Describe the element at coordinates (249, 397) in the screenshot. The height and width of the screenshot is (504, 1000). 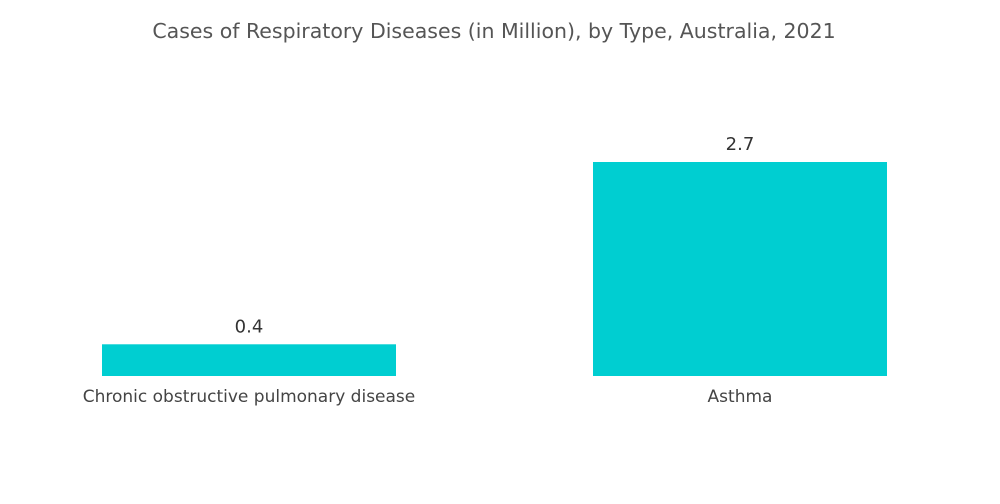
I see `category-label-0: Chronic obstructive pulmonary disease` at that location.